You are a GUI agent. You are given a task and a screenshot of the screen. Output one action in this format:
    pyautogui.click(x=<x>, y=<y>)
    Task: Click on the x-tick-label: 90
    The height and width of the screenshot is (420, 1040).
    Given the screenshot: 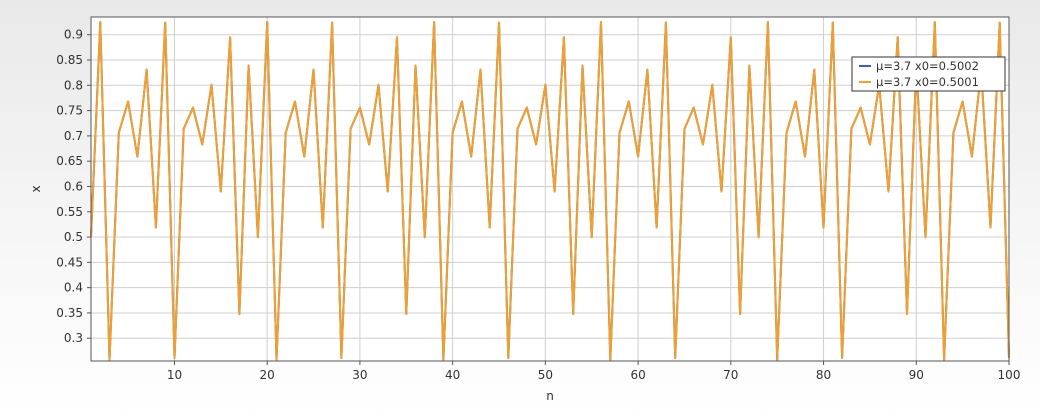 What is the action you would take?
    pyautogui.click(x=916, y=375)
    